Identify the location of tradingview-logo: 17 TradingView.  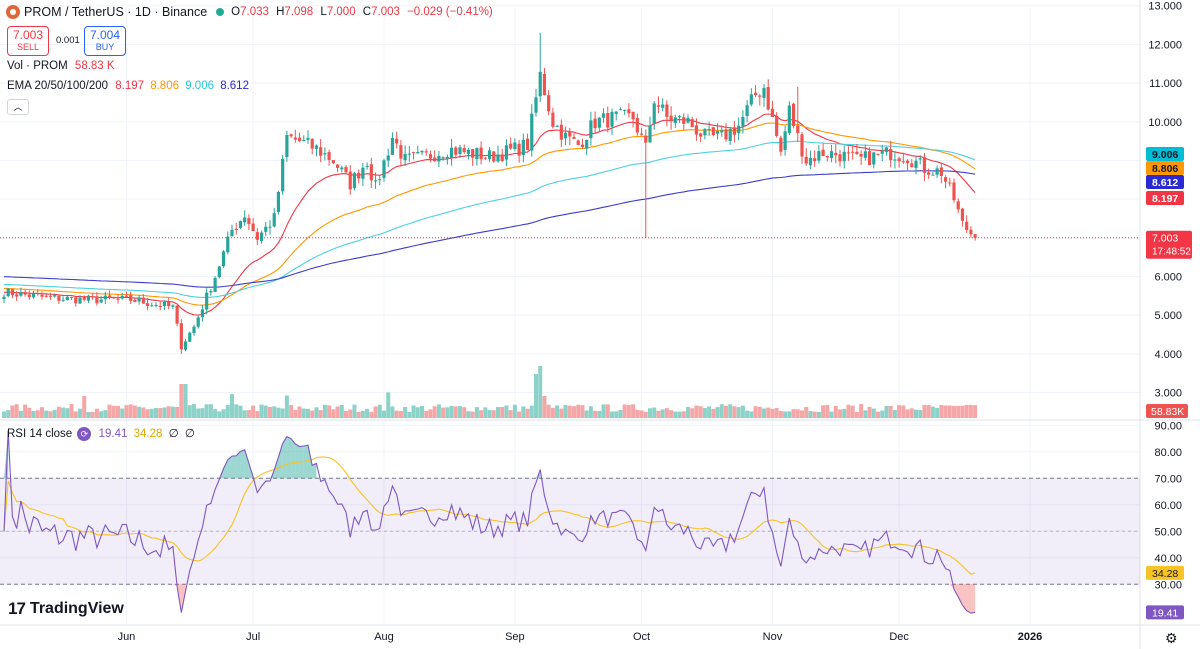
(66, 609).